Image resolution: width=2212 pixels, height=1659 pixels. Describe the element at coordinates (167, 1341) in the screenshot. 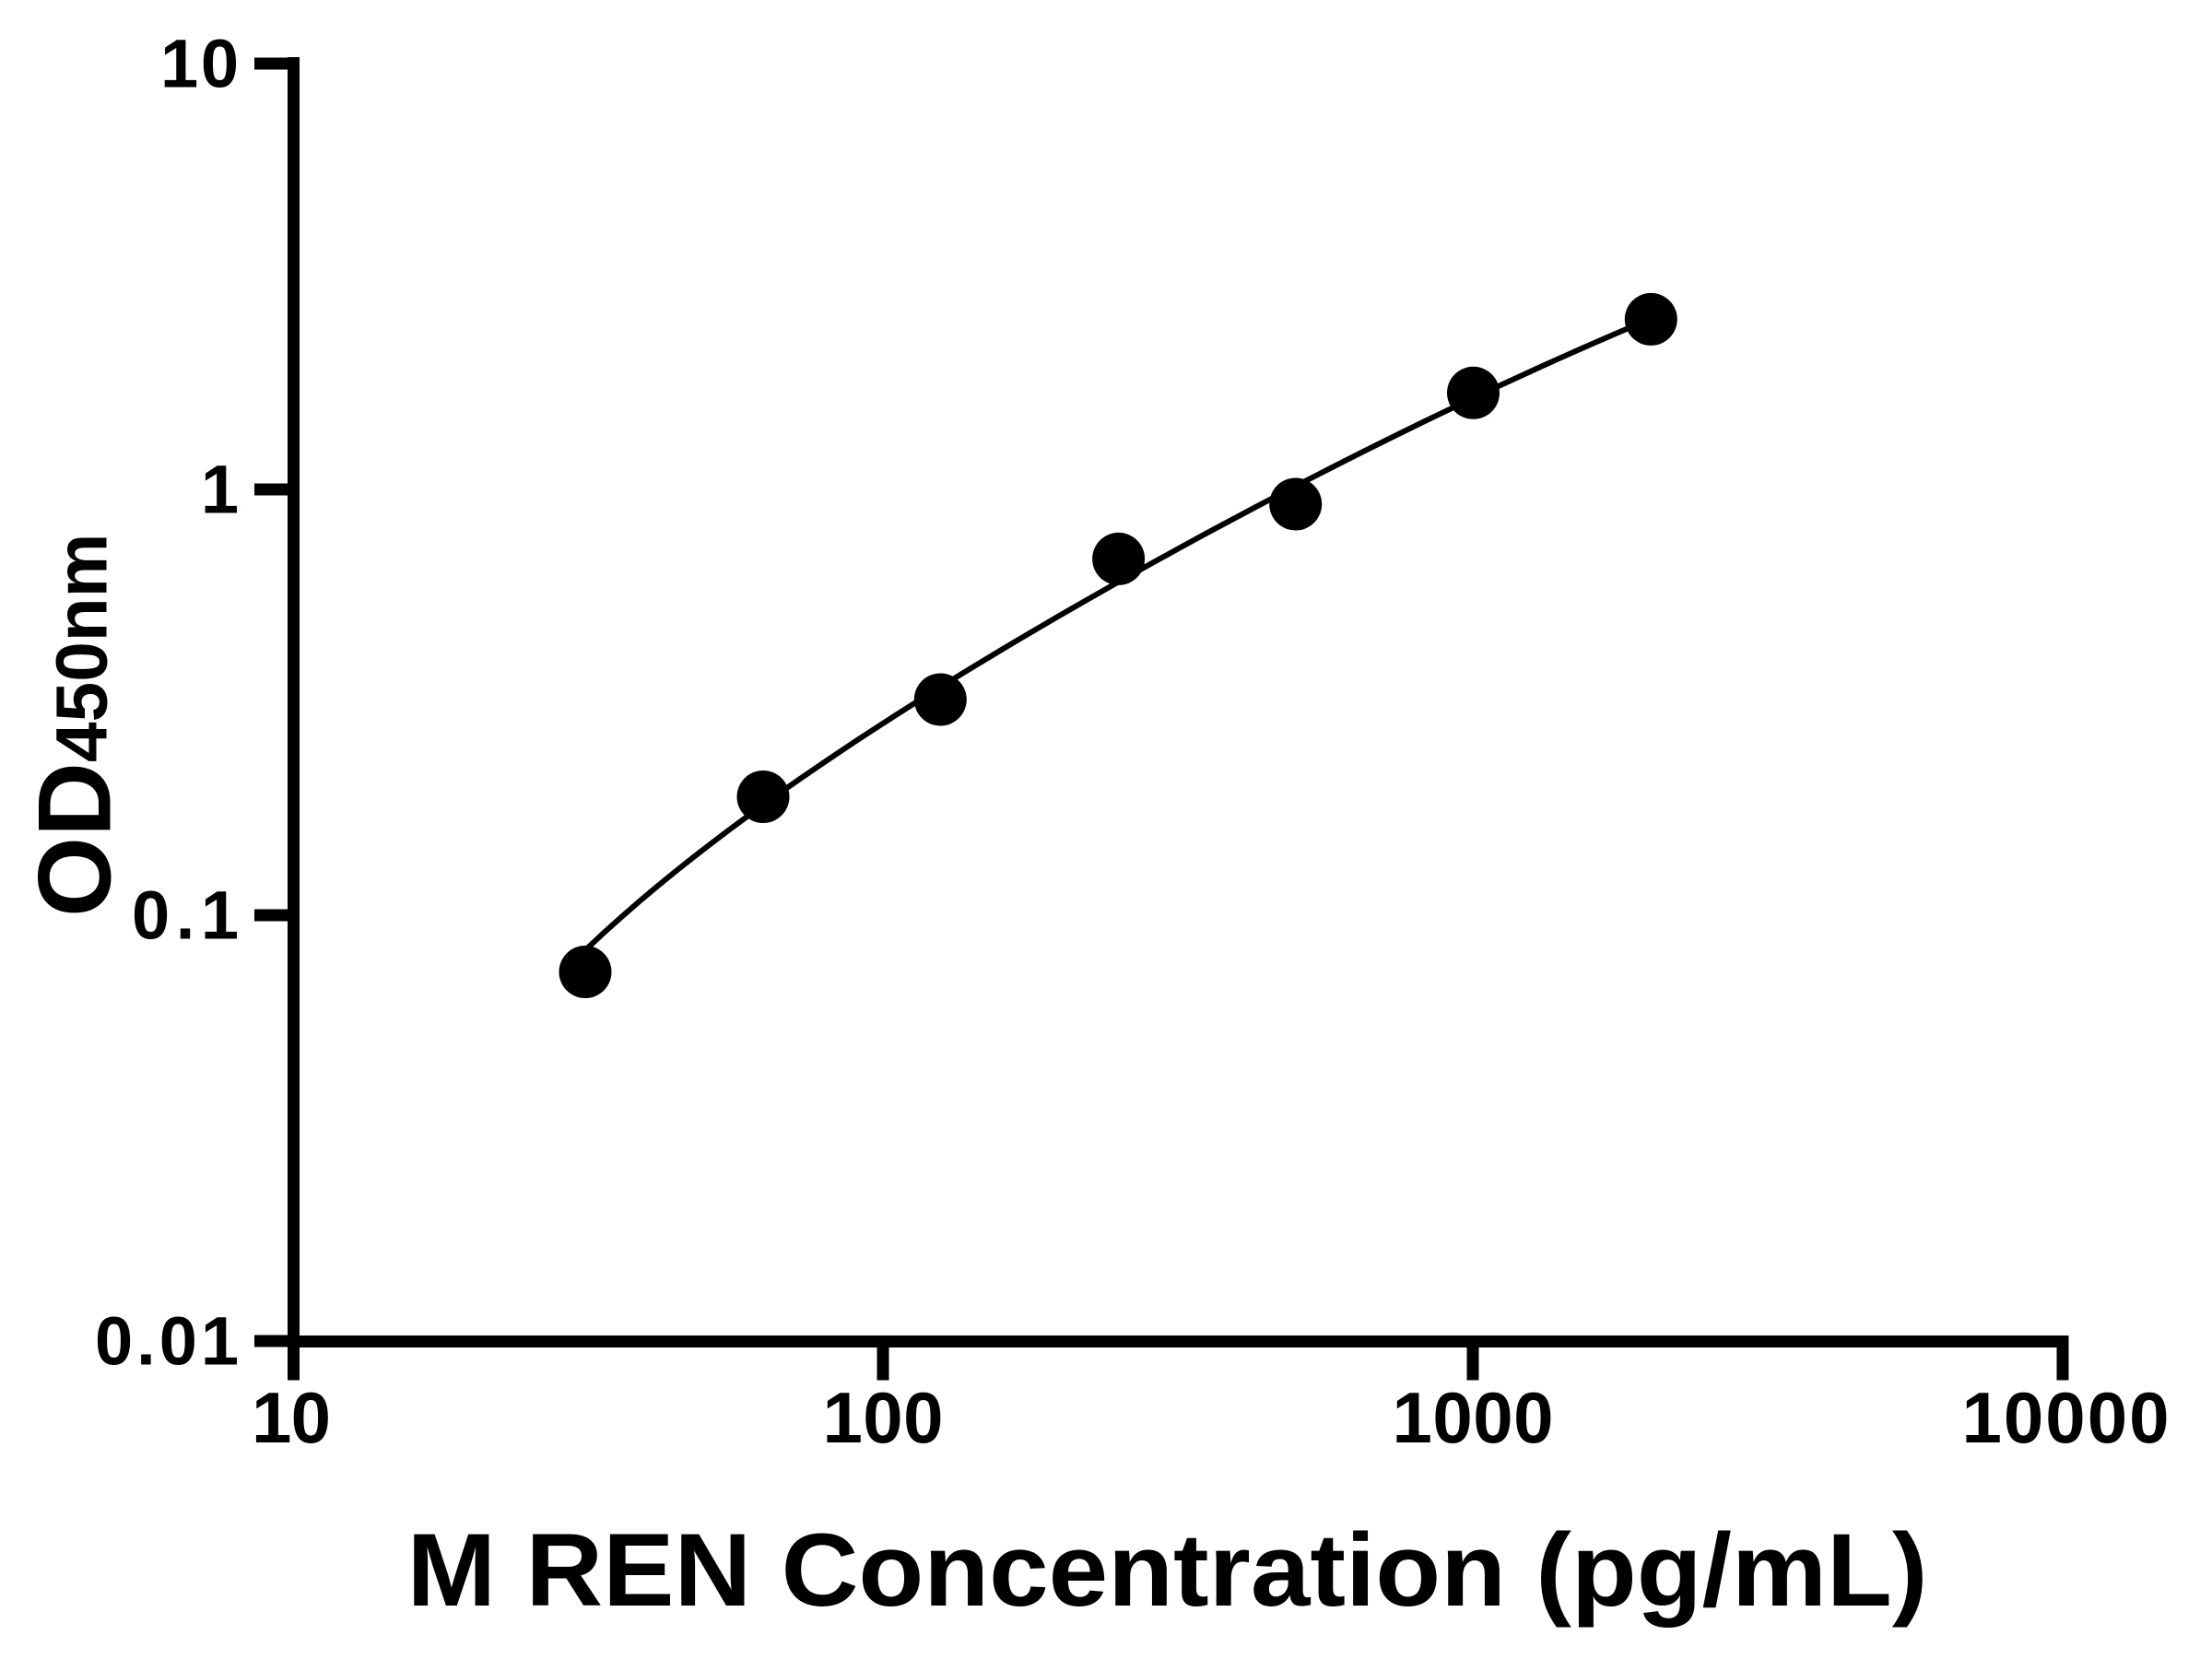

I see `svg-text: 0.01` at that location.